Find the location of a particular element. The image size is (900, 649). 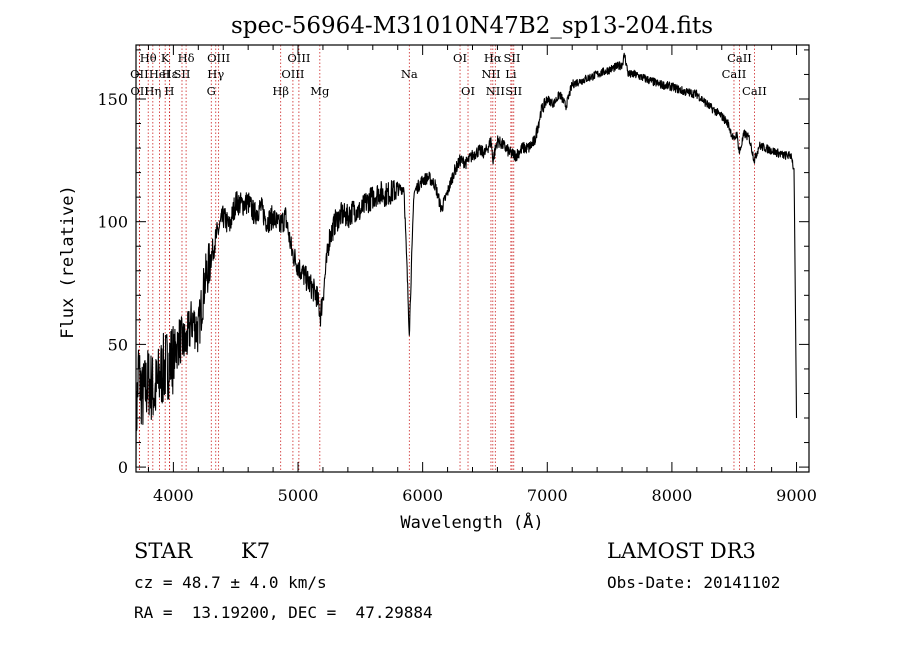

line-label: Hγ is located at coordinates (215, 74).